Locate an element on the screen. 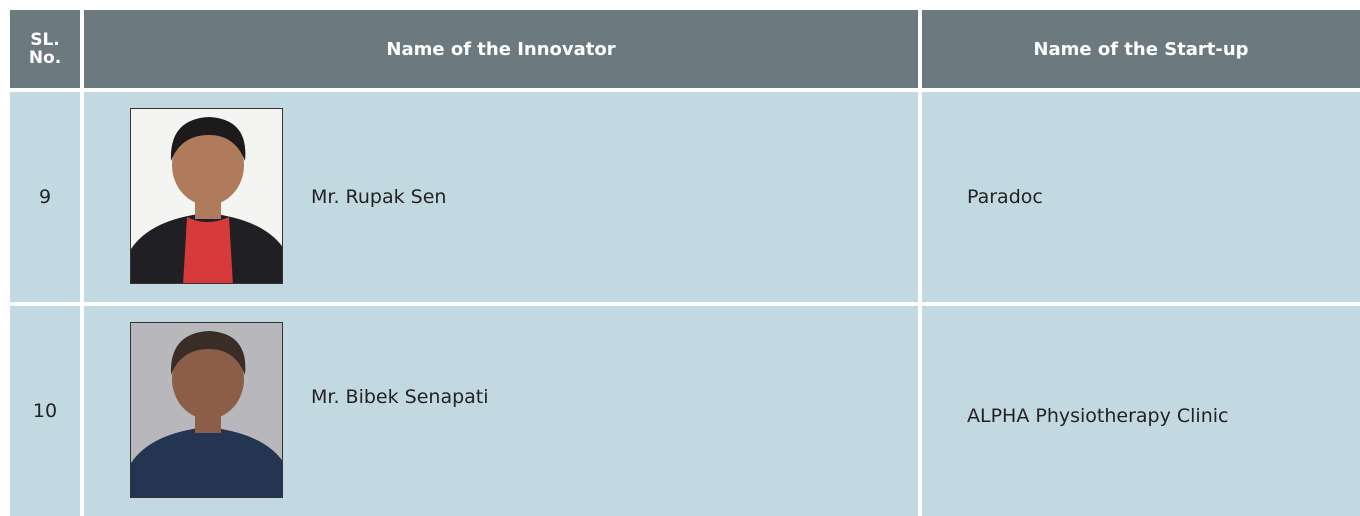 The height and width of the screenshot is (516, 1360). startup-name: ALPHA Physiotherapy Clinic is located at coordinates (1141, 411).